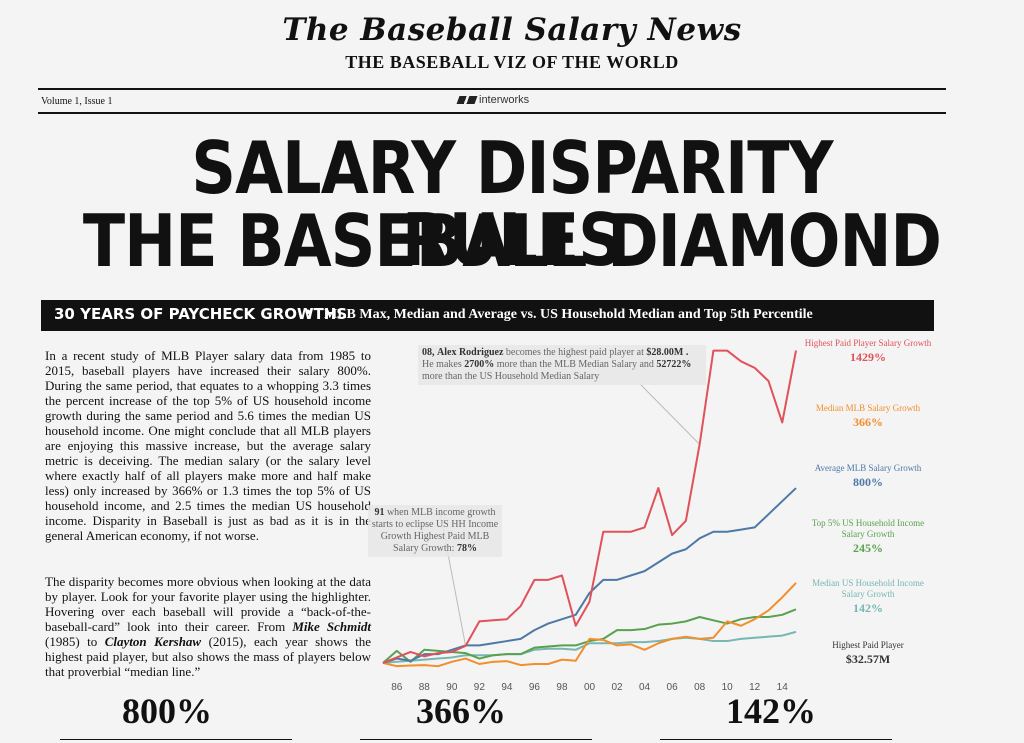  I want to click on x-tick-label: 90, so click(452, 687).